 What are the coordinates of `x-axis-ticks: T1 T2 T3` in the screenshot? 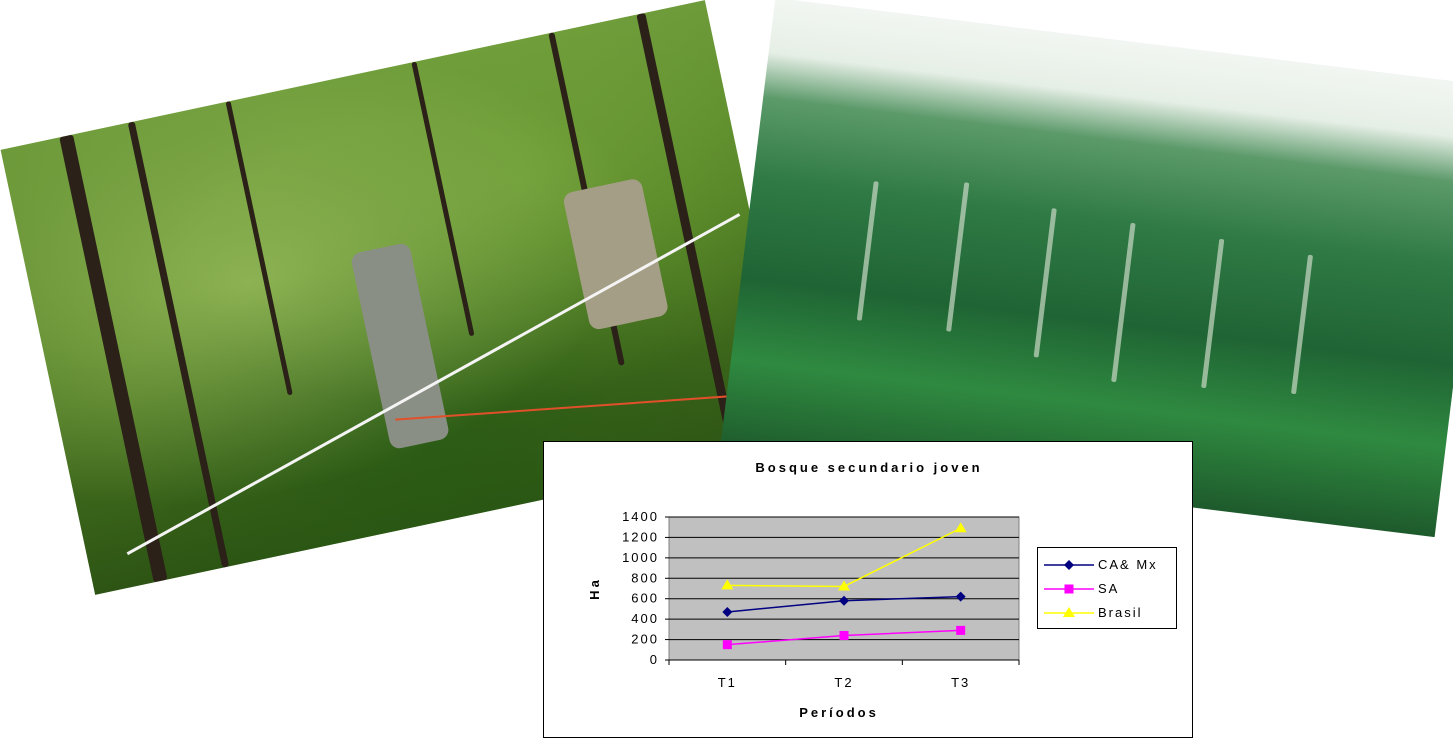 It's located at (844, 674).